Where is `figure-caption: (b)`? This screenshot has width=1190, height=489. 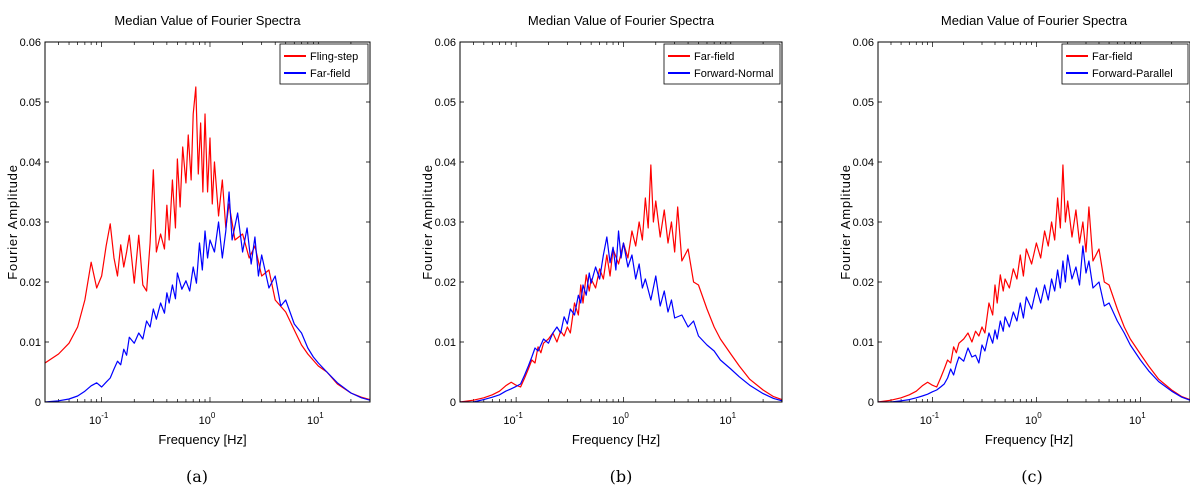 figure-caption: (b) is located at coordinates (621, 476).